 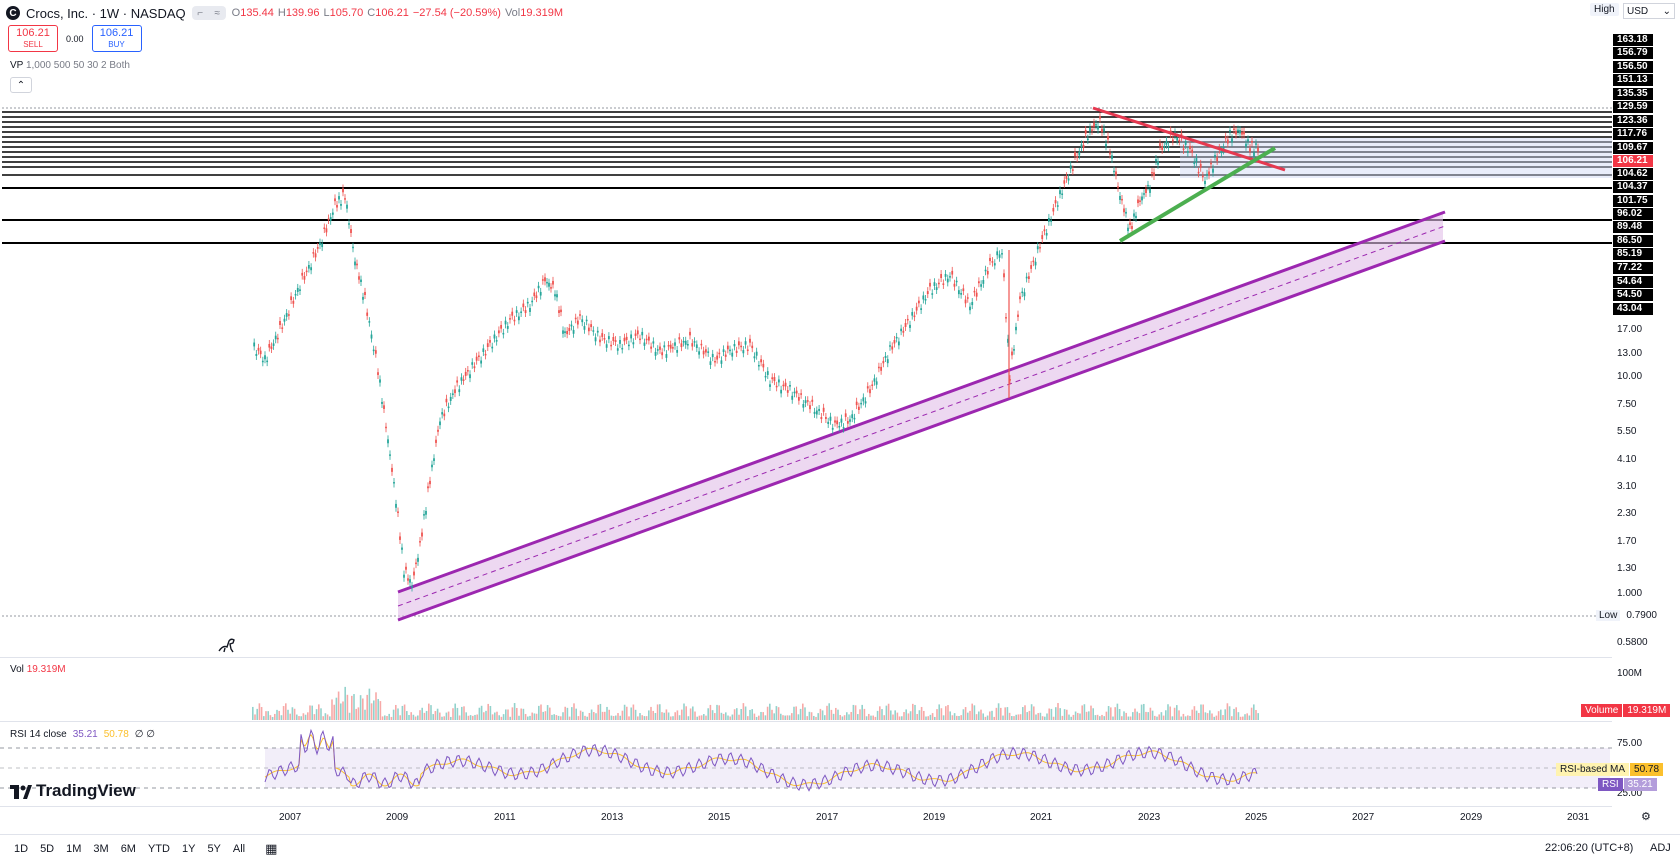 I want to click on price-axis-label: 2.30, so click(x=1627, y=513).